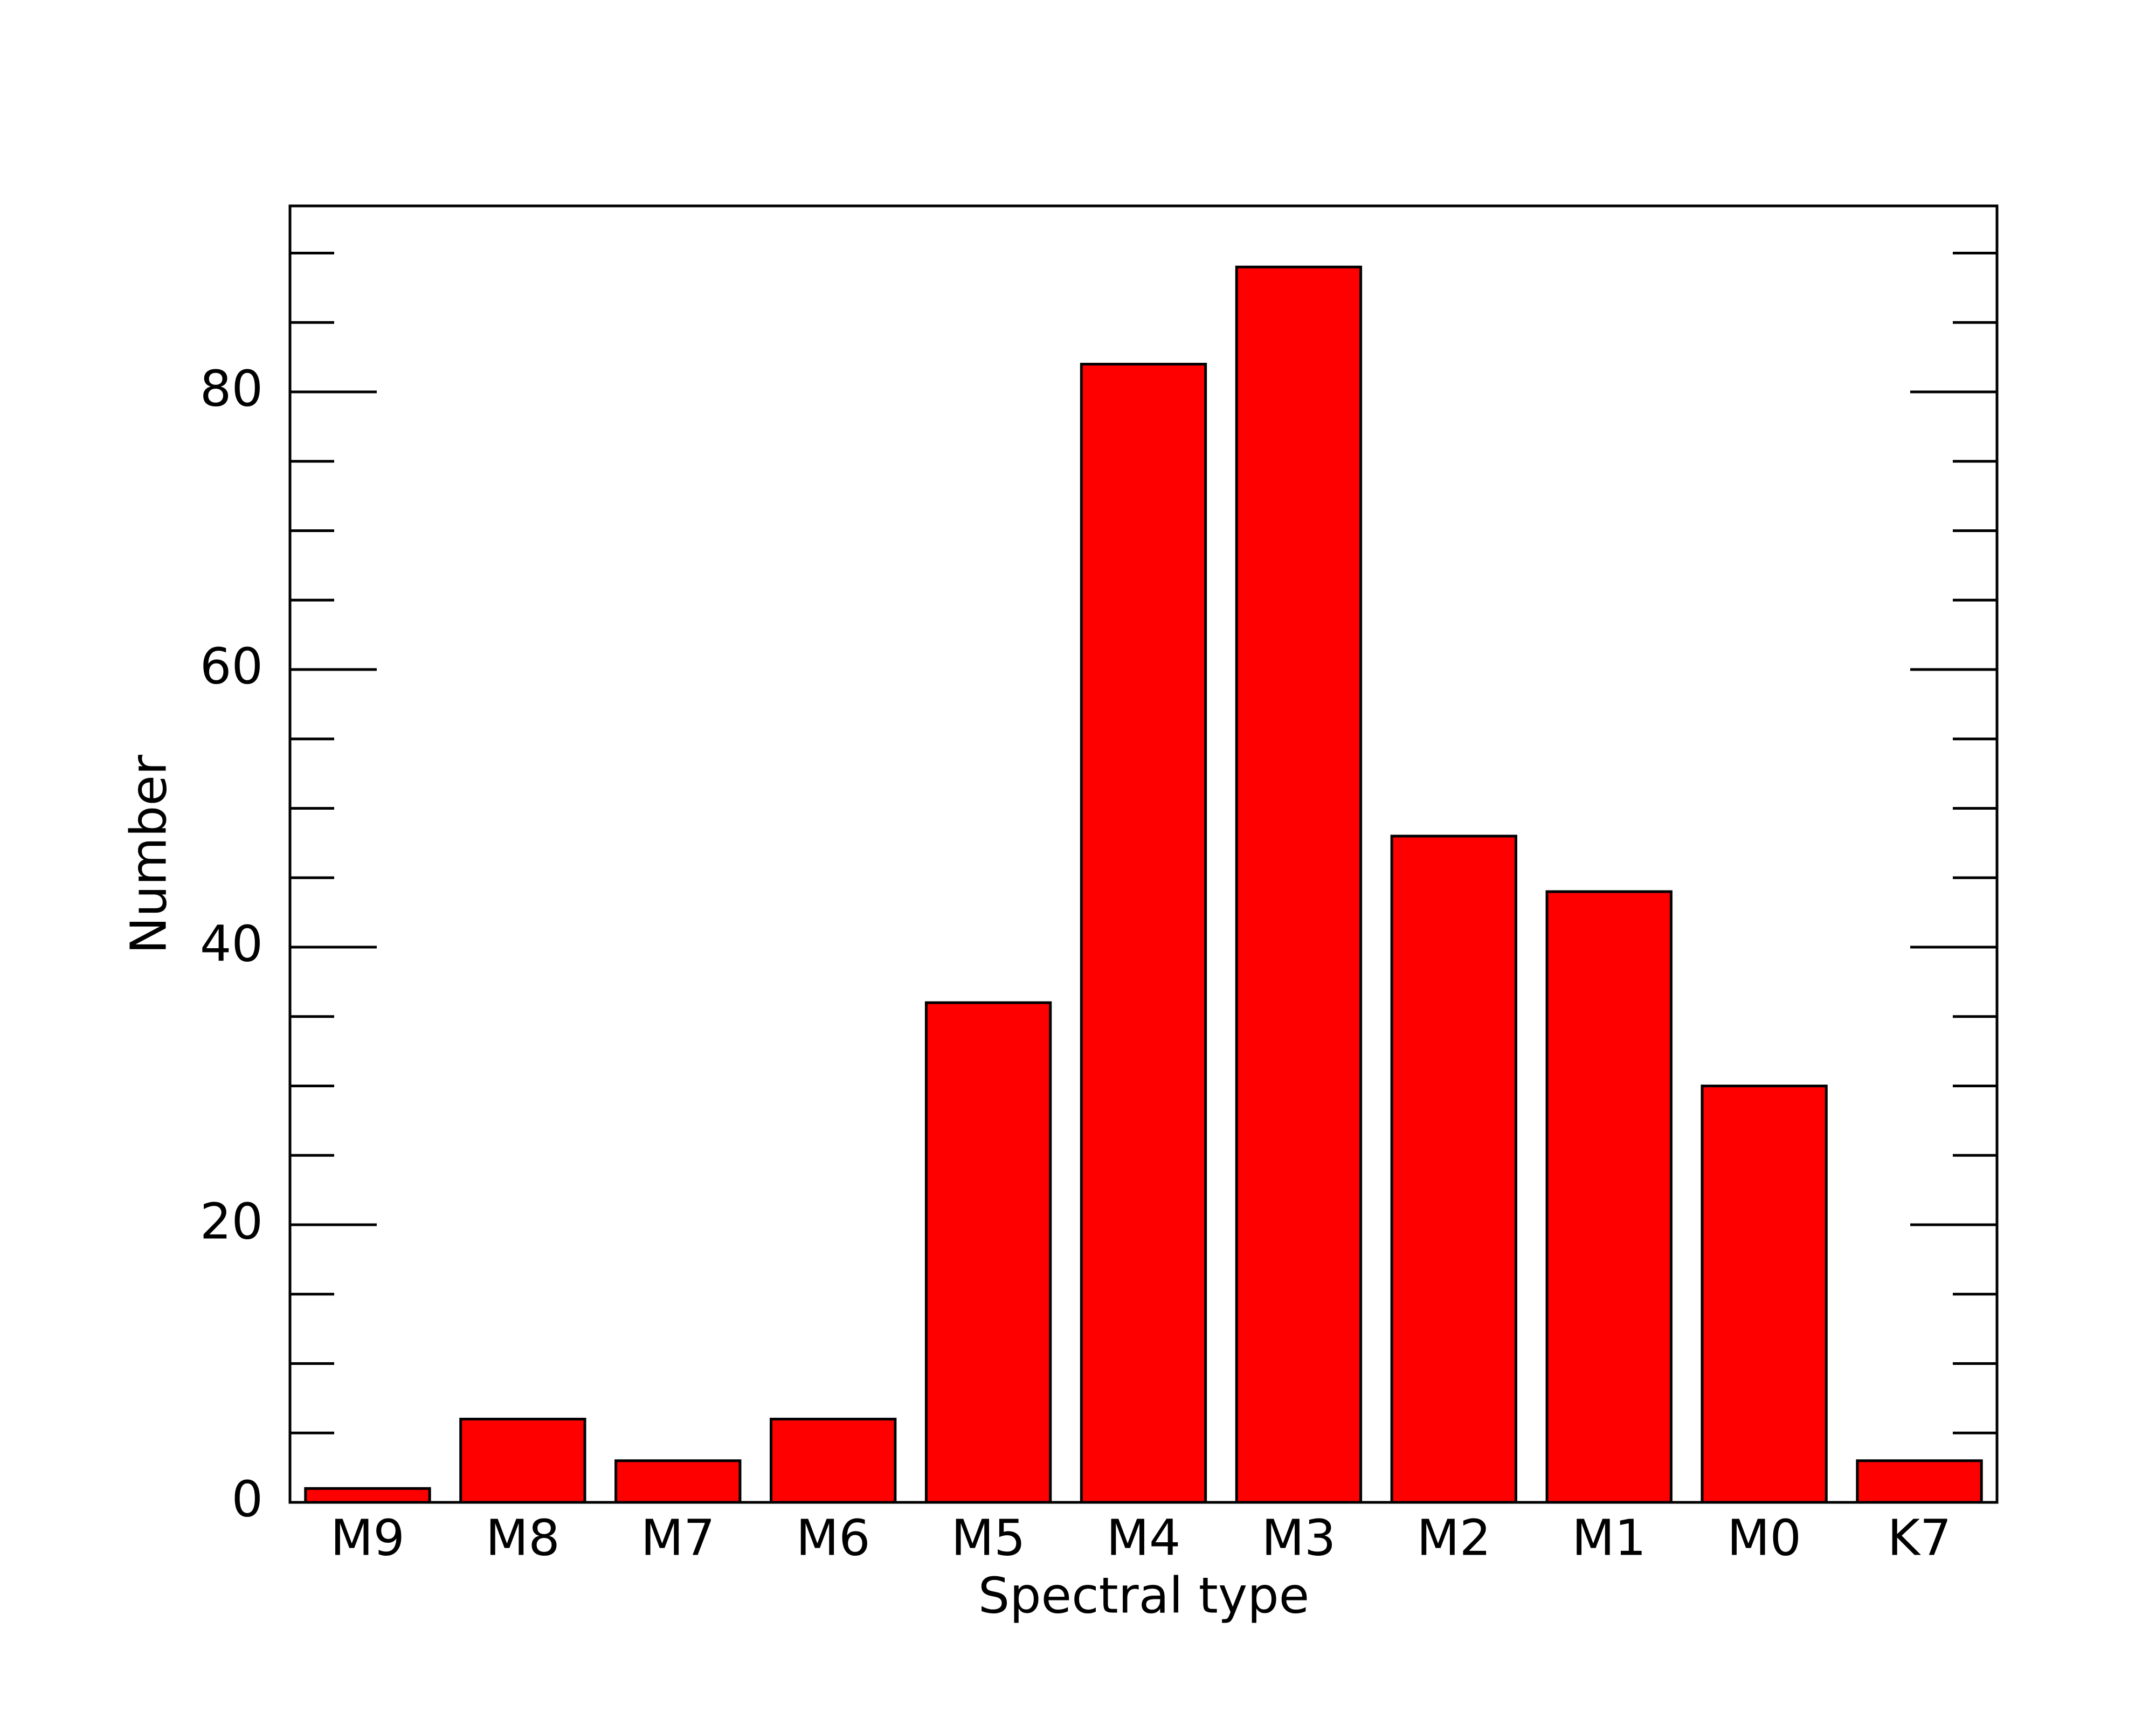  What do you see at coordinates (833, 1538) in the screenshot?
I see `x-tick-label: M6` at bounding box center [833, 1538].